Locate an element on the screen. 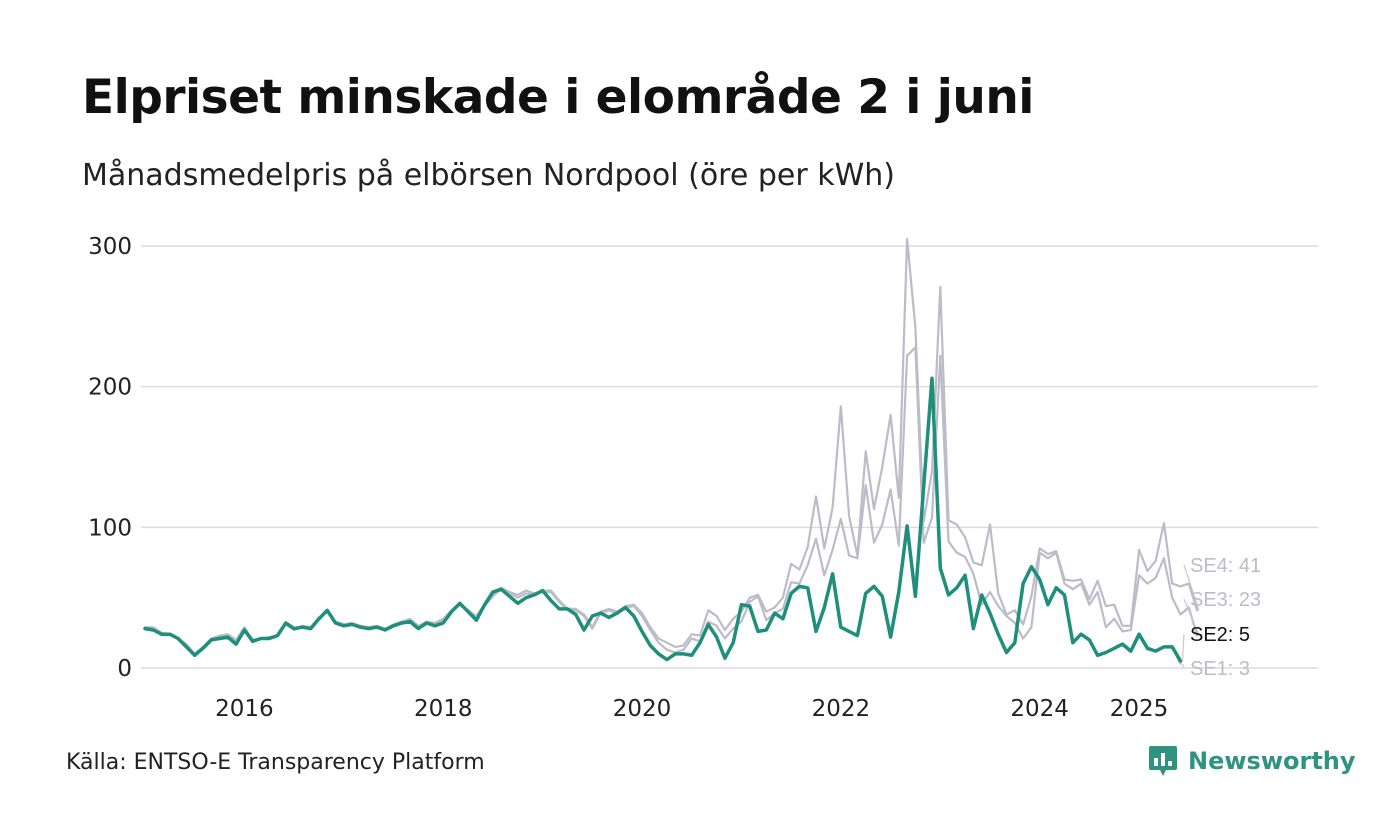 The width and height of the screenshot is (1400, 840). series-end-labels: SE4: 41 SE3: 23 SE2: 5 SE1: 3 is located at coordinates (1221, 617).